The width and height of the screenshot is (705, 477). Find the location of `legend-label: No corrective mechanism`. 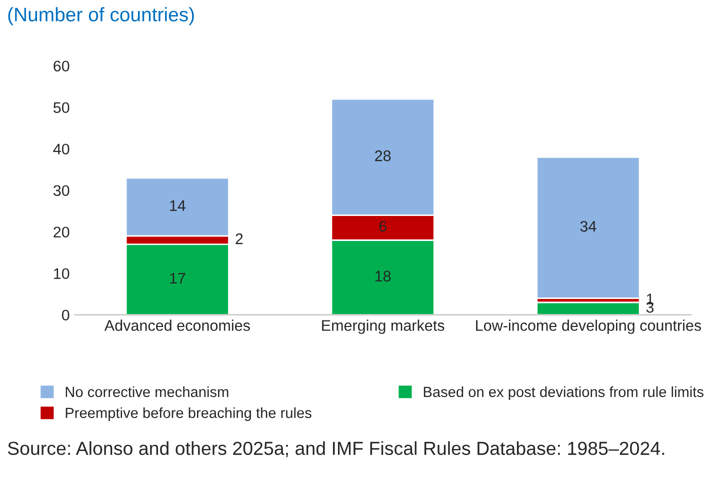

legend-label: No corrective mechanism is located at coordinates (147, 392).